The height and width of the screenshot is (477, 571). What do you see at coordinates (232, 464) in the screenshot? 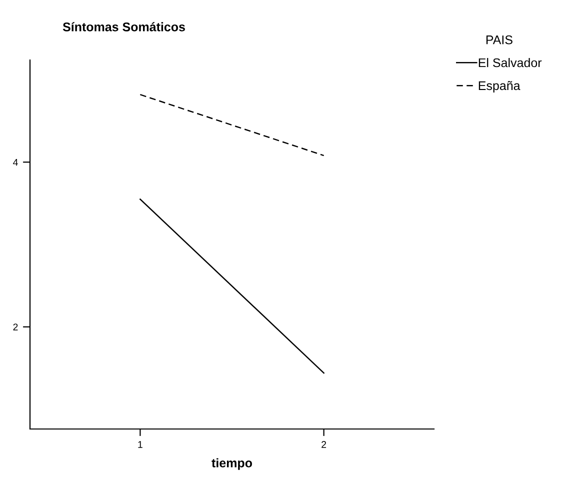
I see `x-axis-title: tiempo` at bounding box center [232, 464].